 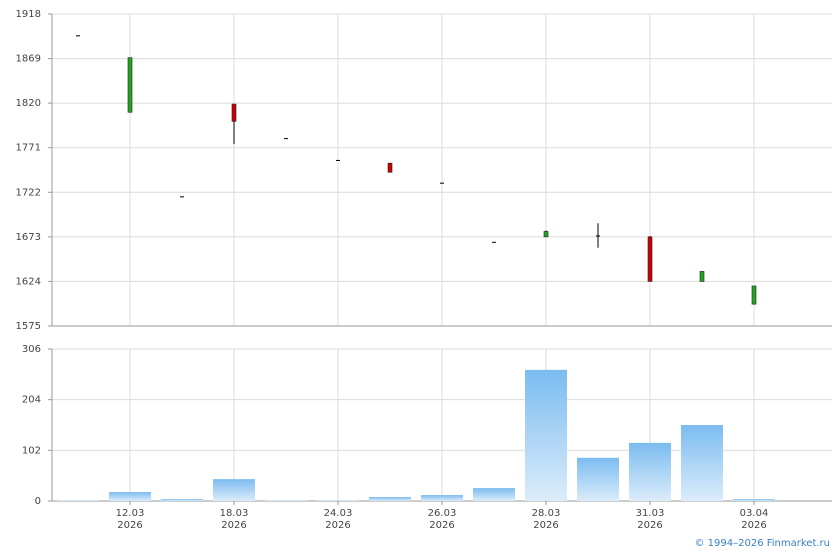 I want to click on x-tick-label: 28.03, so click(x=546, y=513).